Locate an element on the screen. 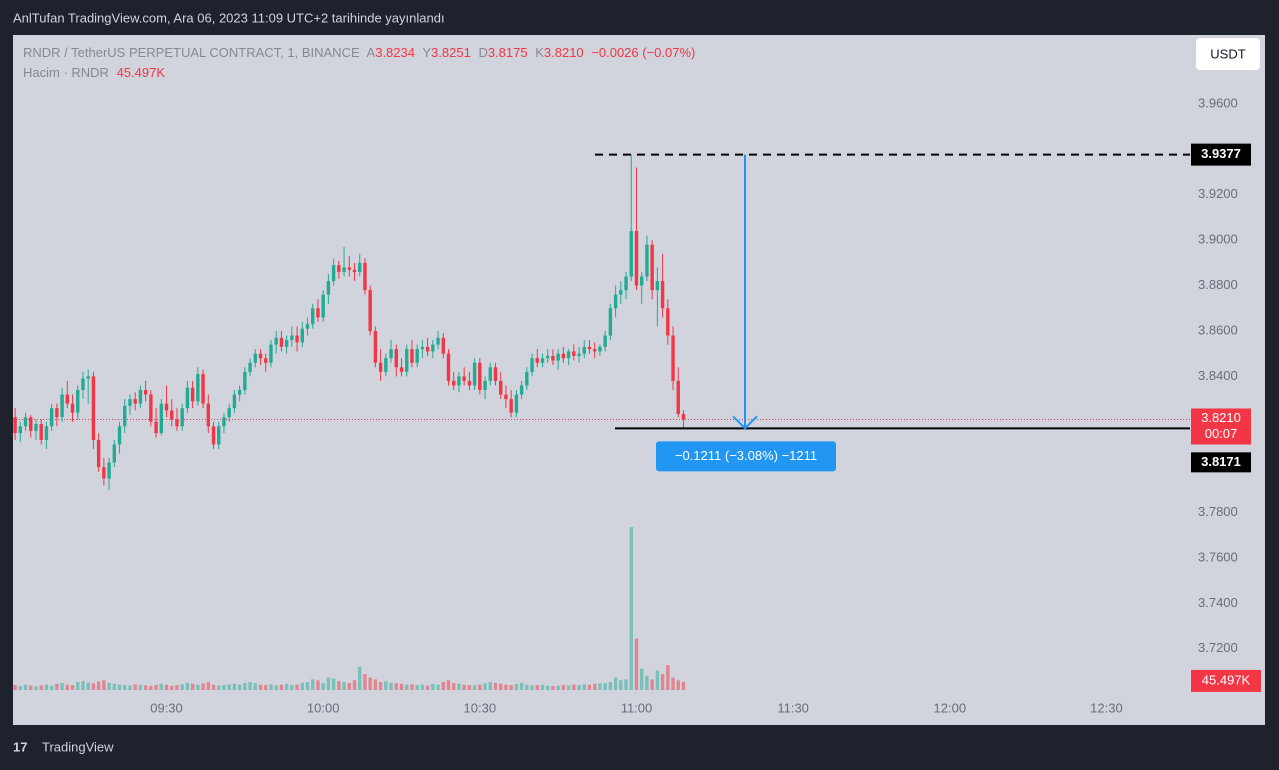 This screenshot has width=1279, height=770. currency-button is located at coordinates (1228, 54).